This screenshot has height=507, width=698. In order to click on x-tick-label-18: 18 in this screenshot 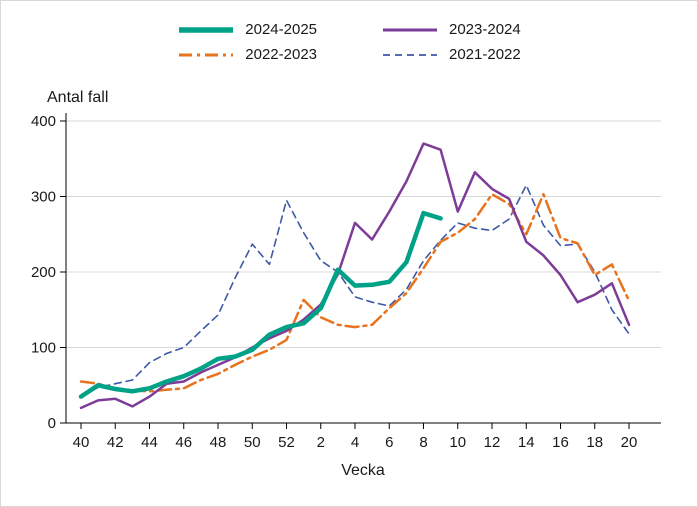, I will do `click(594, 442)`.